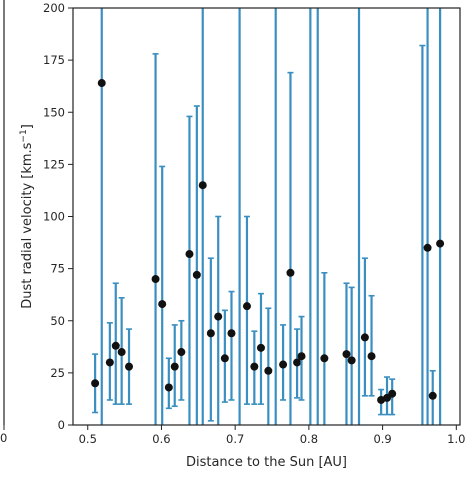 The width and height of the screenshot is (474, 478). I want to click on y-tick-label: 150, so click(54, 112).